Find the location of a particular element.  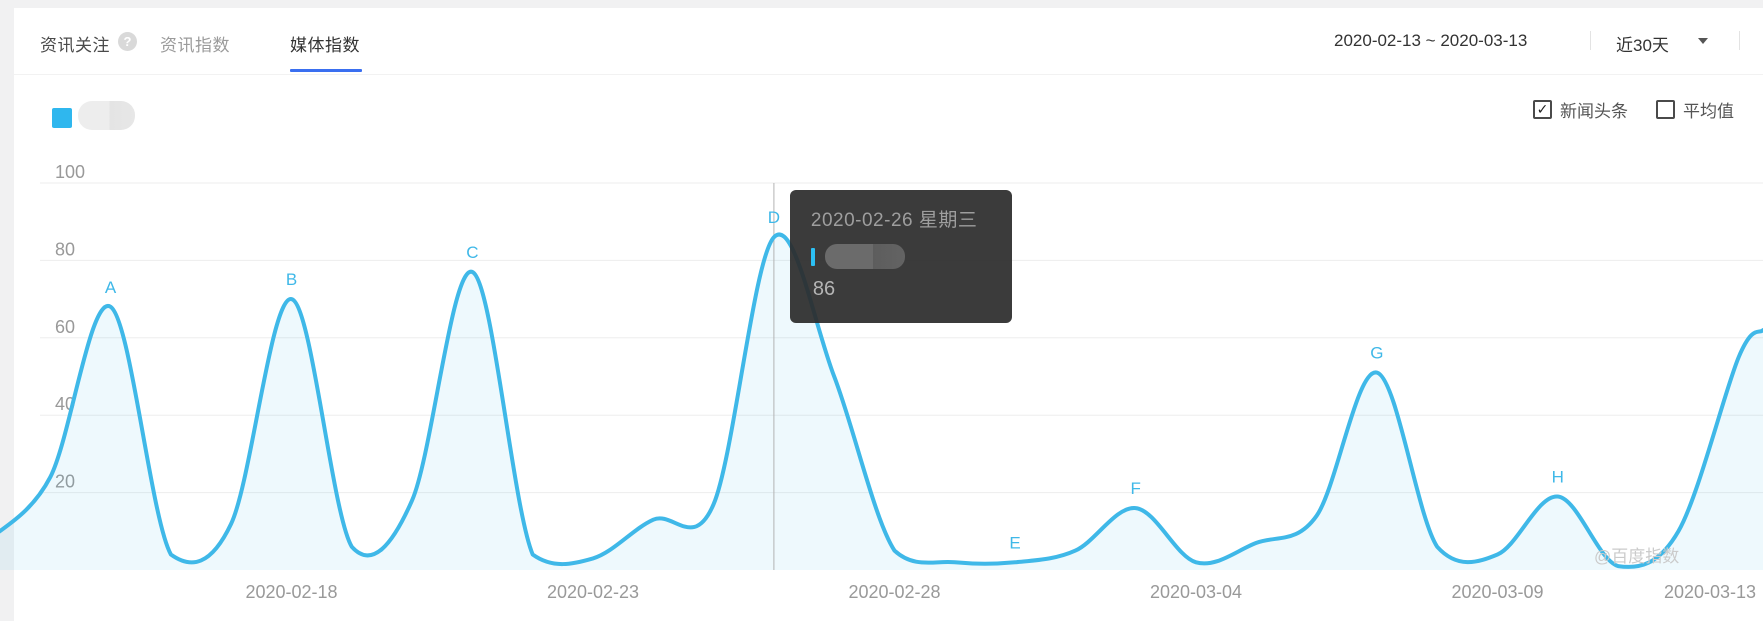

legend-swatch is located at coordinates (62, 118).